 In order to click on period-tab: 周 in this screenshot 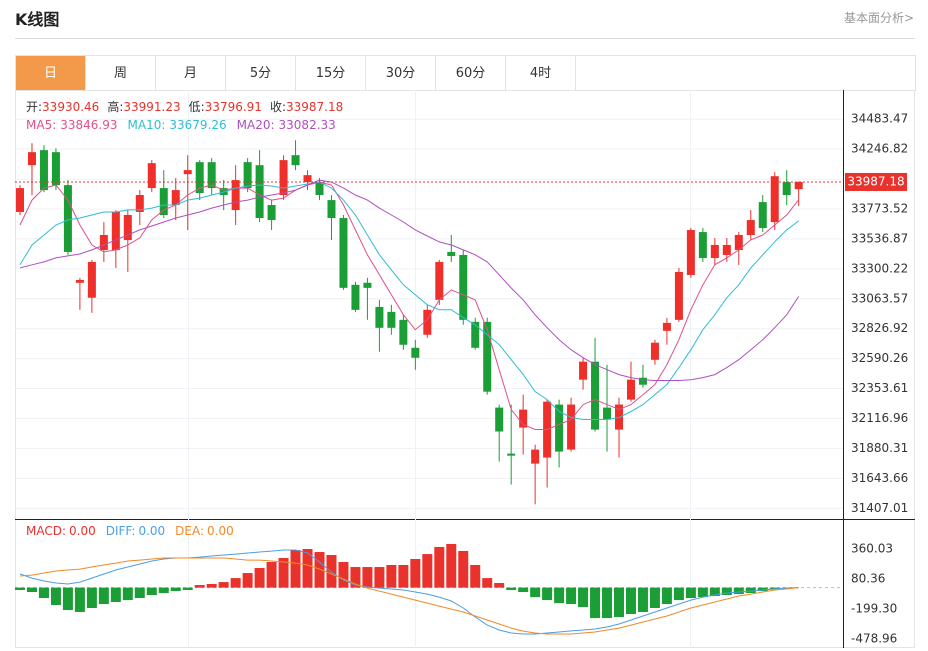, I will do `click(121, 73)`.